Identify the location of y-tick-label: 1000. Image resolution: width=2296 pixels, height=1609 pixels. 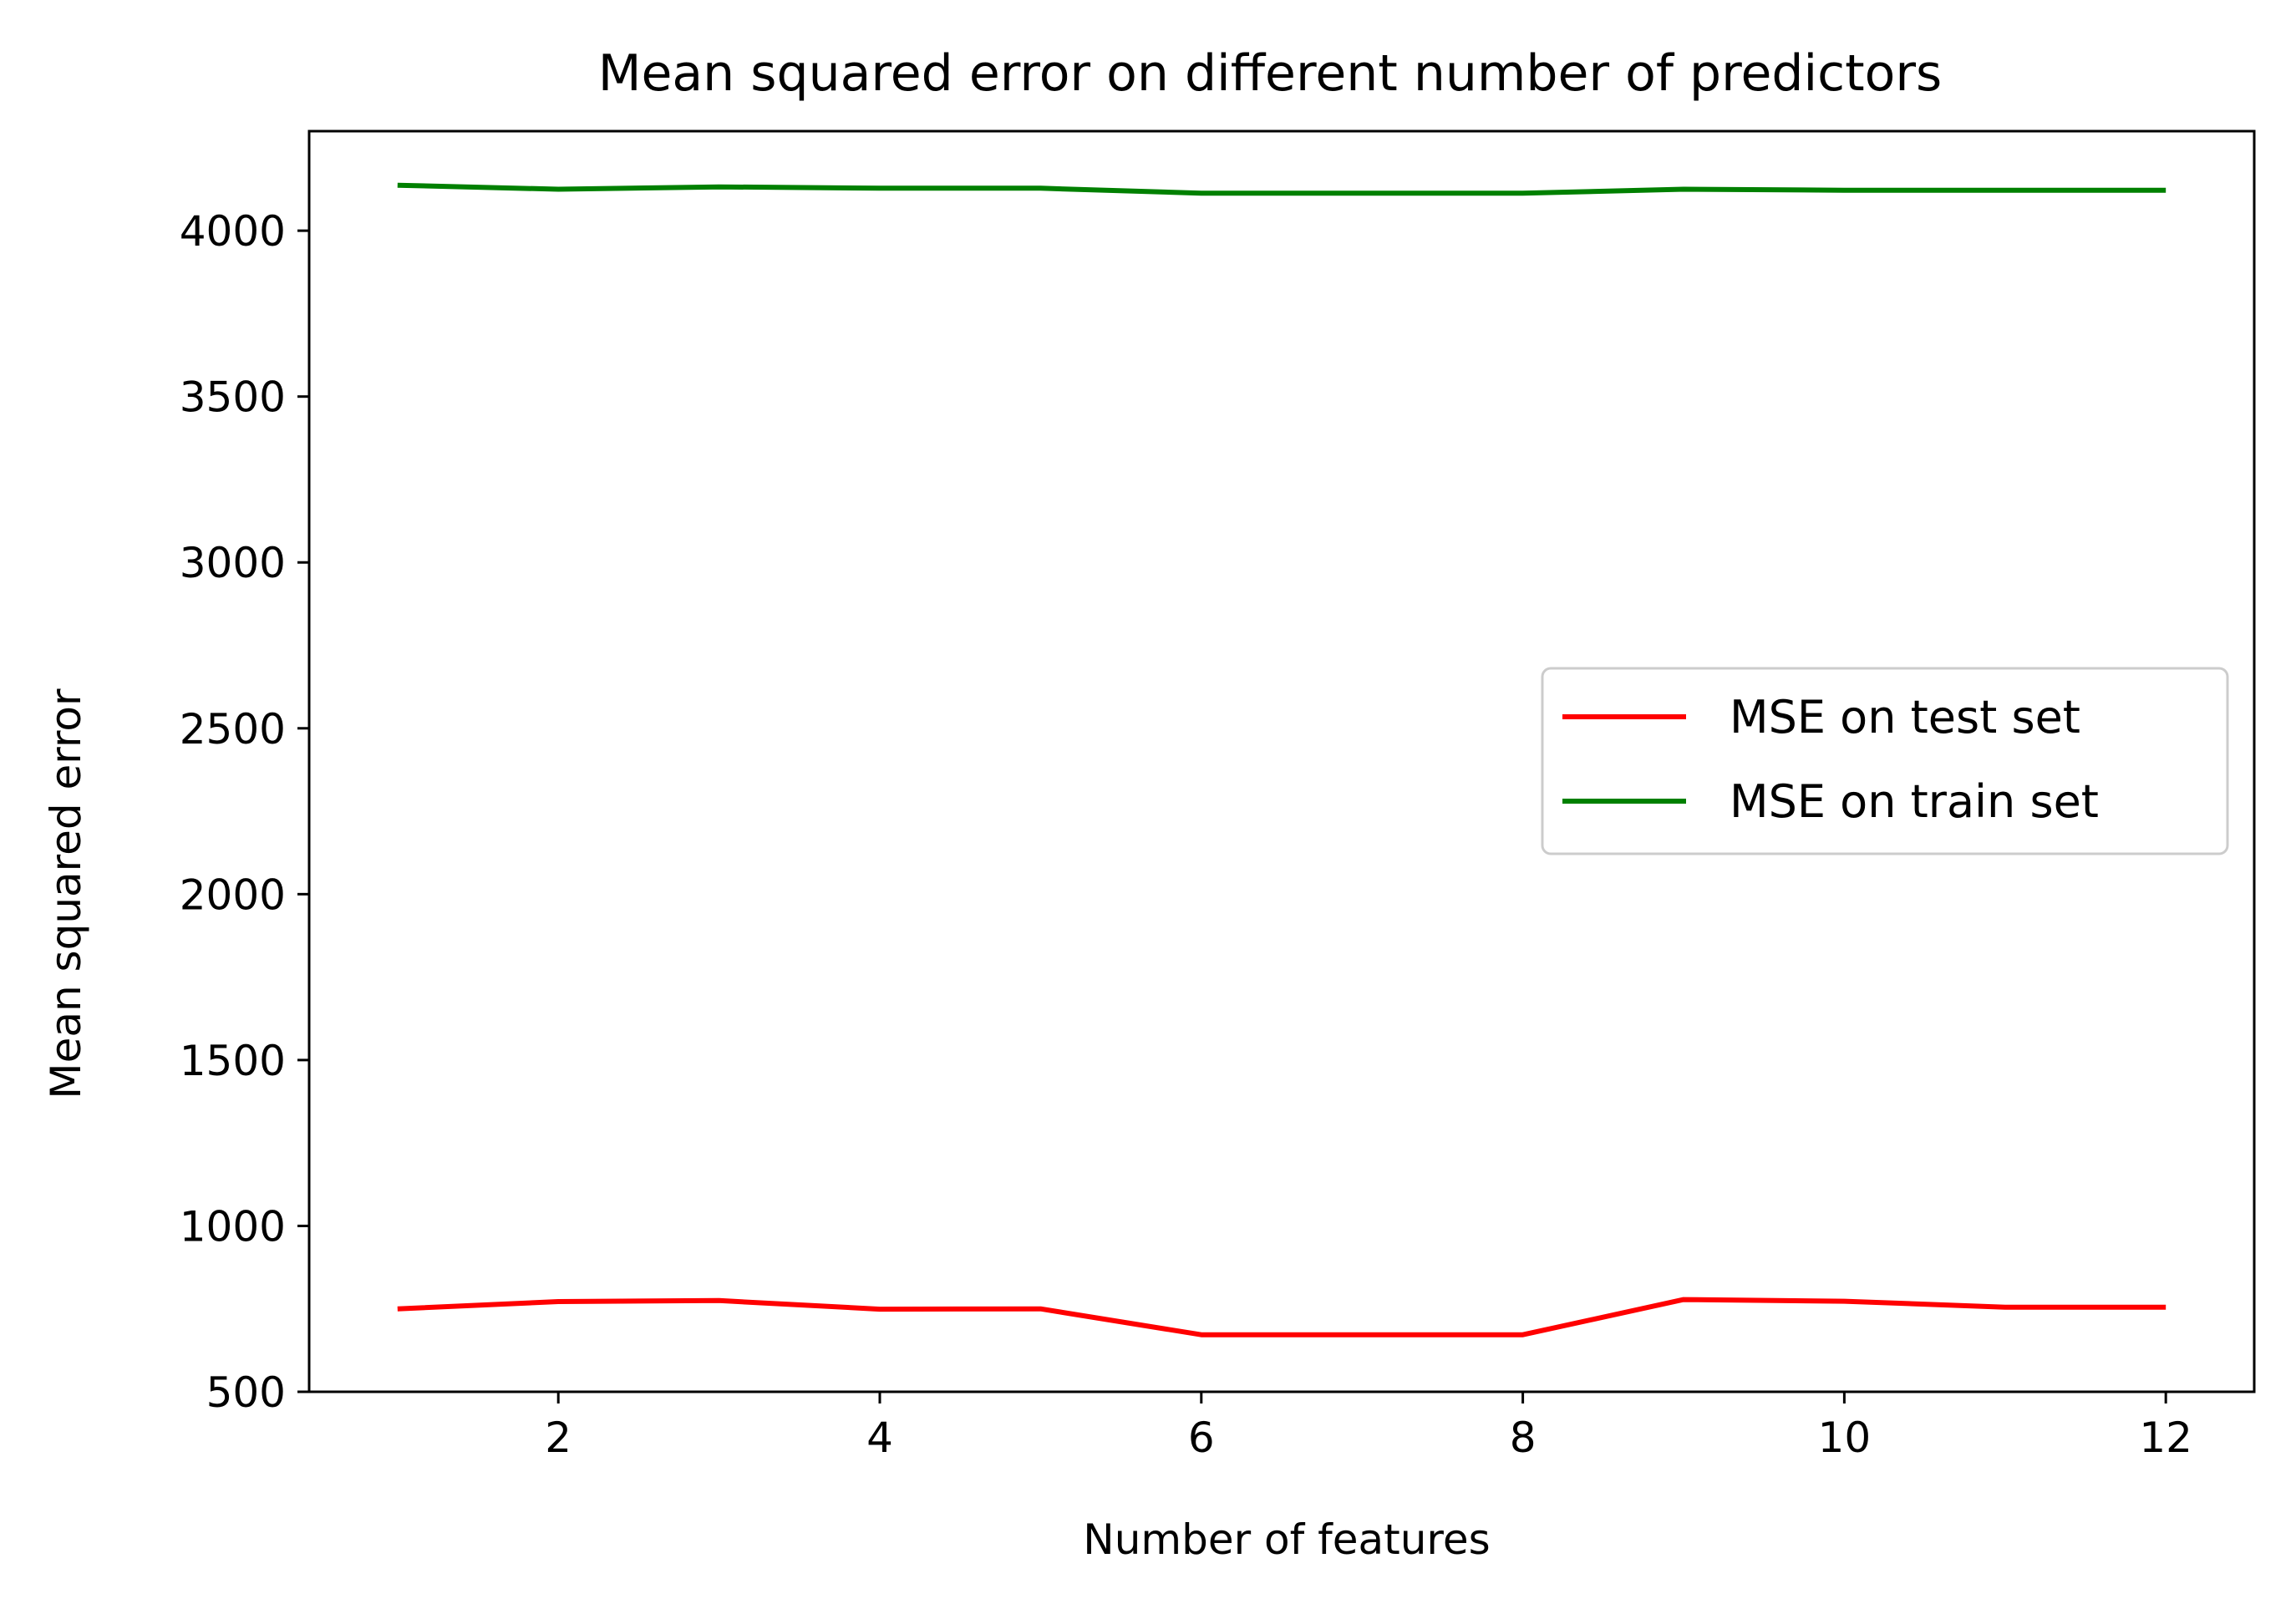
(233, 1226).